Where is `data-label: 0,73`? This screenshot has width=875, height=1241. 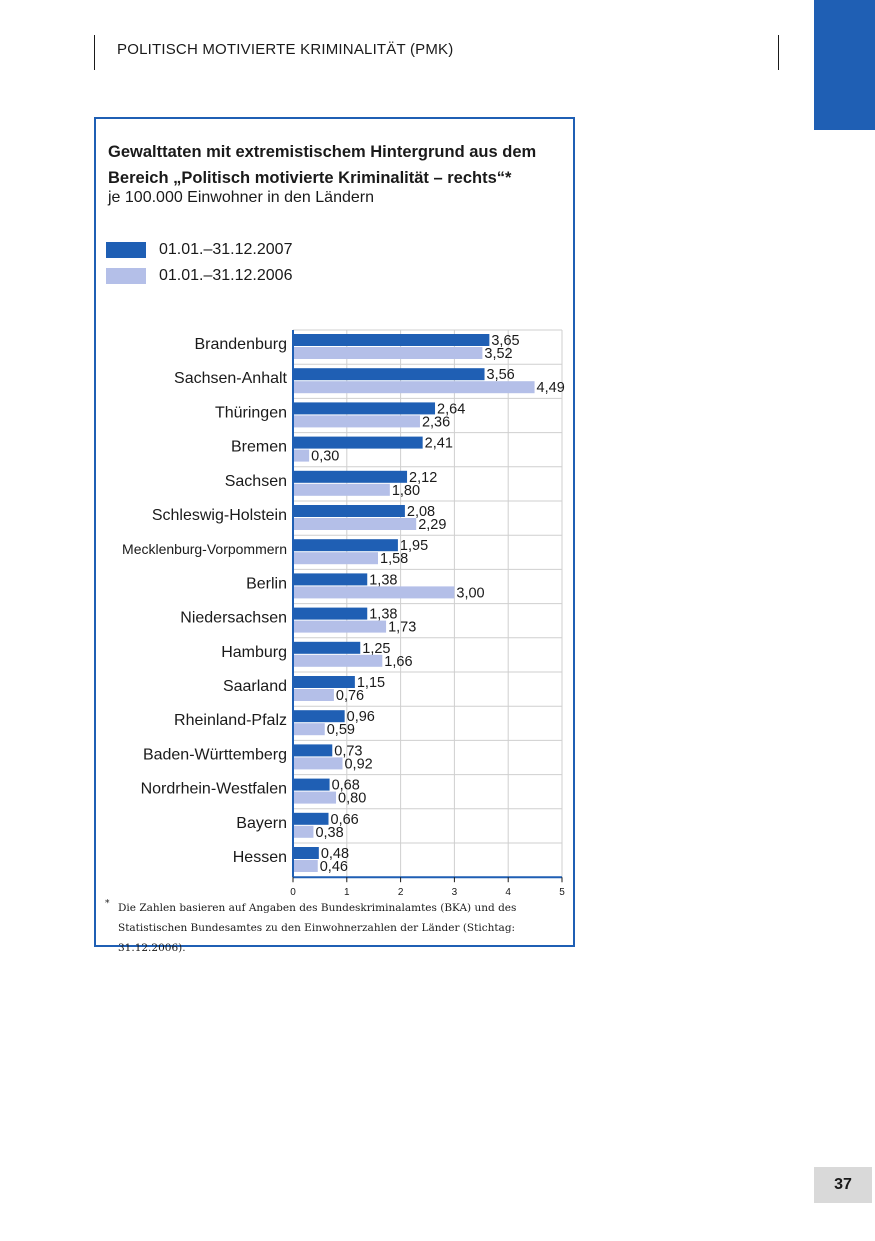 data-label: 0,73 is located at coordinates (348, 751).